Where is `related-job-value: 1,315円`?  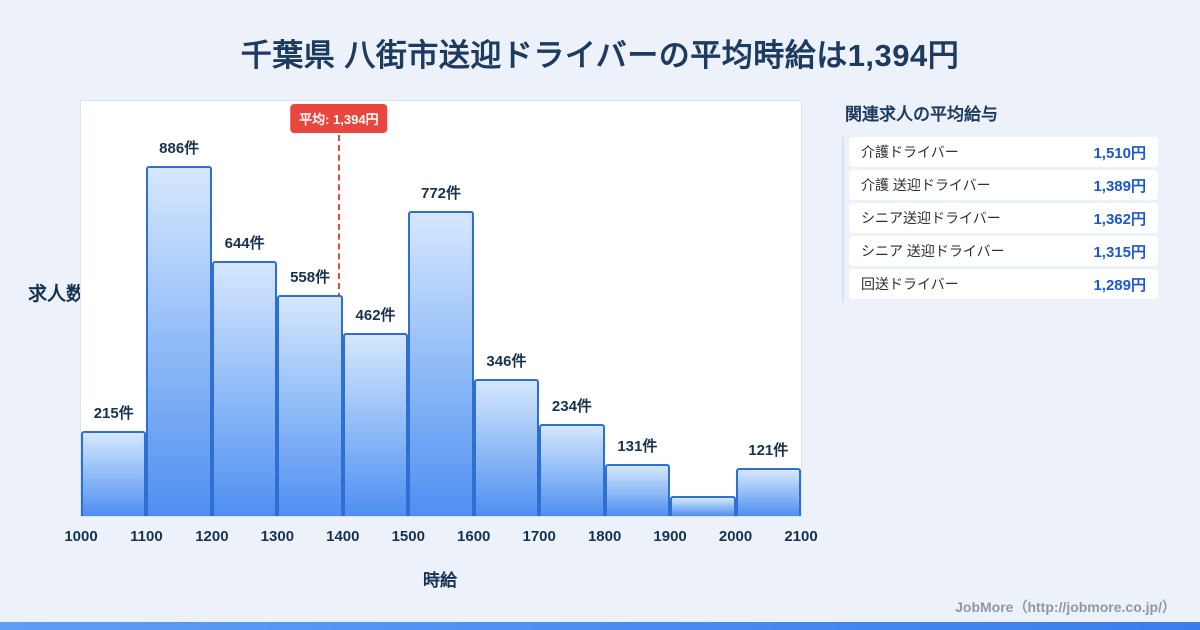 related-job-value: 1,315円 is located at coordinates (1119, 252).